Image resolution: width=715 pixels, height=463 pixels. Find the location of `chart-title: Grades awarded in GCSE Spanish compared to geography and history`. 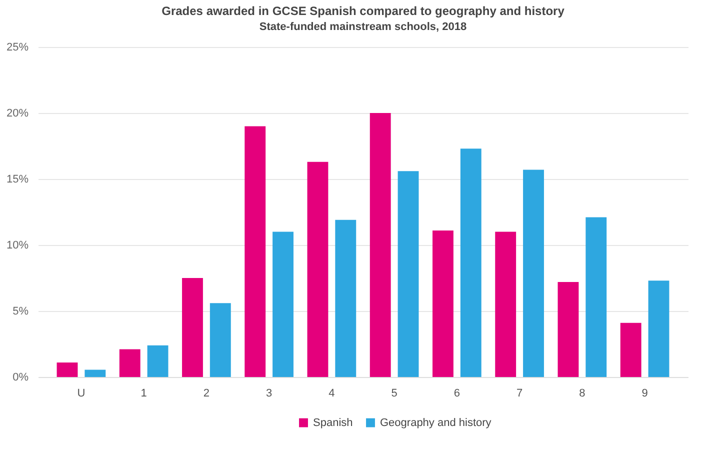

chart-title: Grades awarded in GCSE Spanish compared to geography and history is located at coordinates (363, 11).